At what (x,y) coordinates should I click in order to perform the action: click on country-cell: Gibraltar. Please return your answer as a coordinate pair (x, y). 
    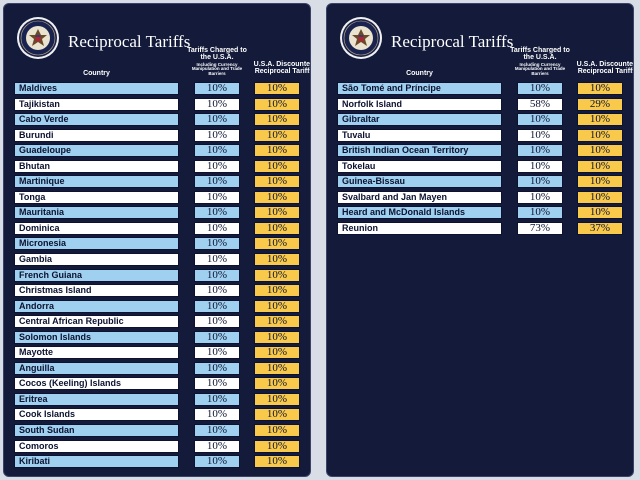
    Looking at the image, I should click on (419, 120).